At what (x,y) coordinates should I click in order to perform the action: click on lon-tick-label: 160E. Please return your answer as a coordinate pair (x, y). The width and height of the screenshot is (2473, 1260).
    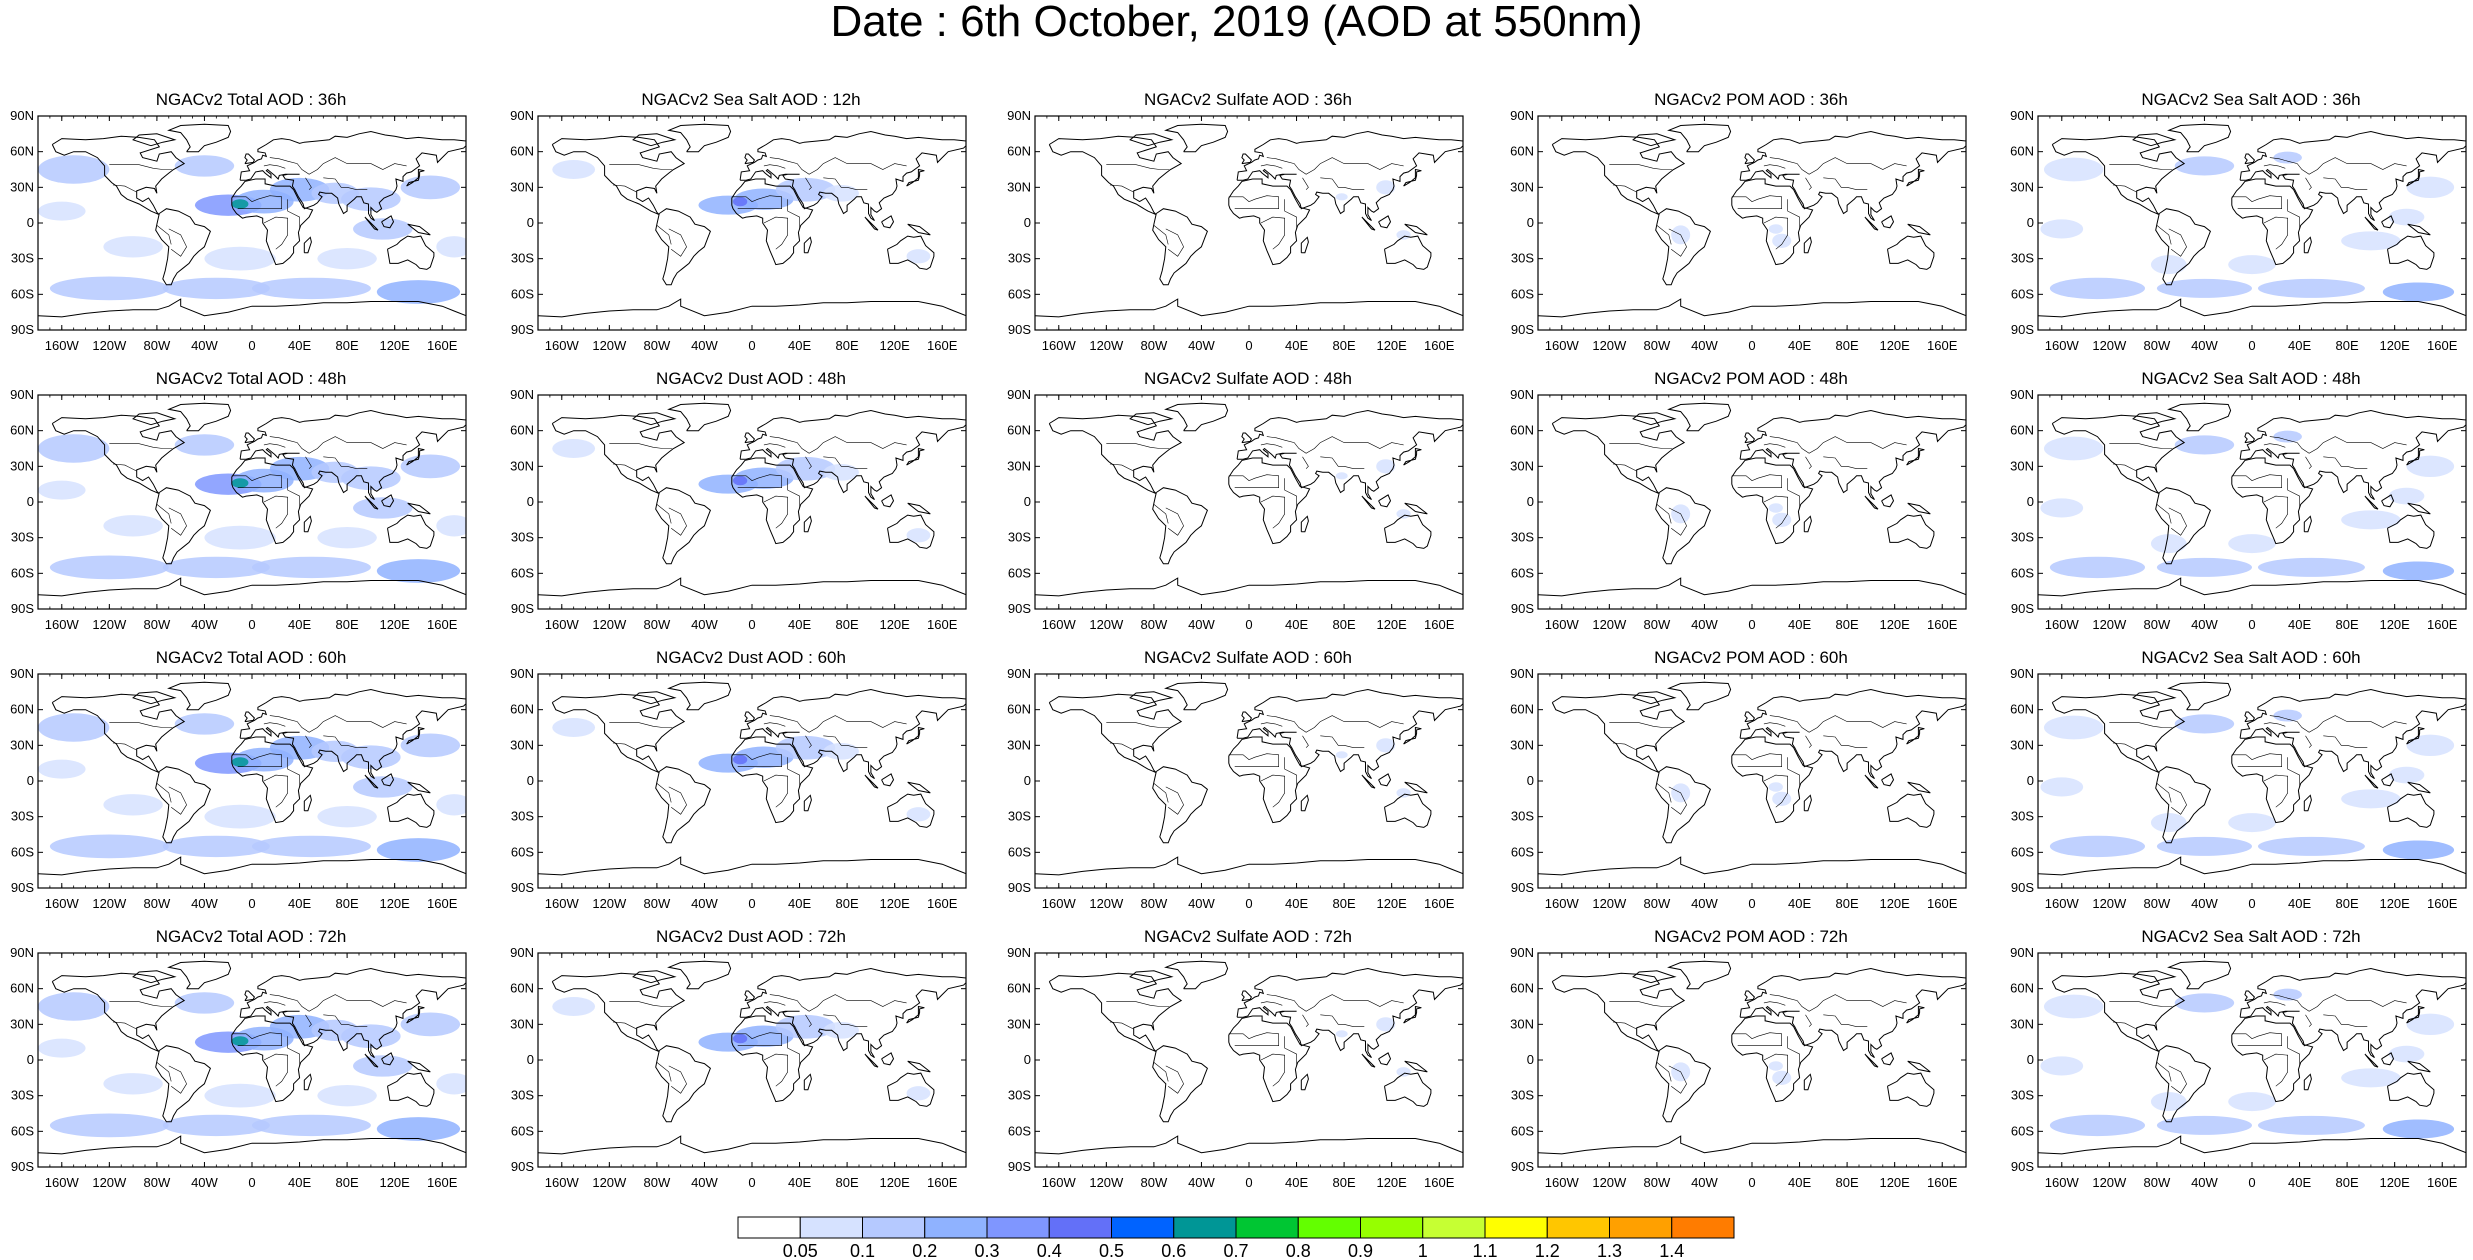
    Looking at the image, I should click on (442, 1182).